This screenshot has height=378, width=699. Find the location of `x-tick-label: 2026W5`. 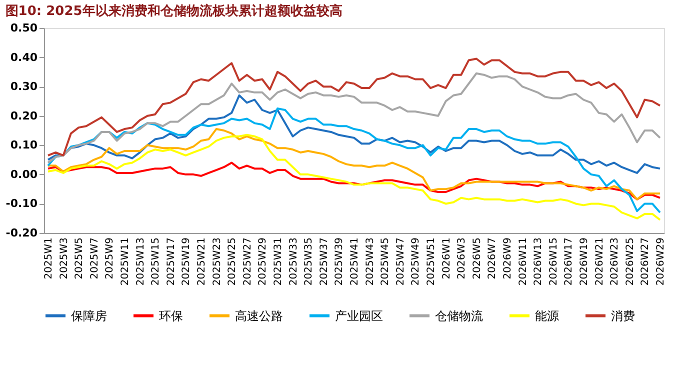

x-tick-label: 2026W5 is located at coordinates (477, 259).